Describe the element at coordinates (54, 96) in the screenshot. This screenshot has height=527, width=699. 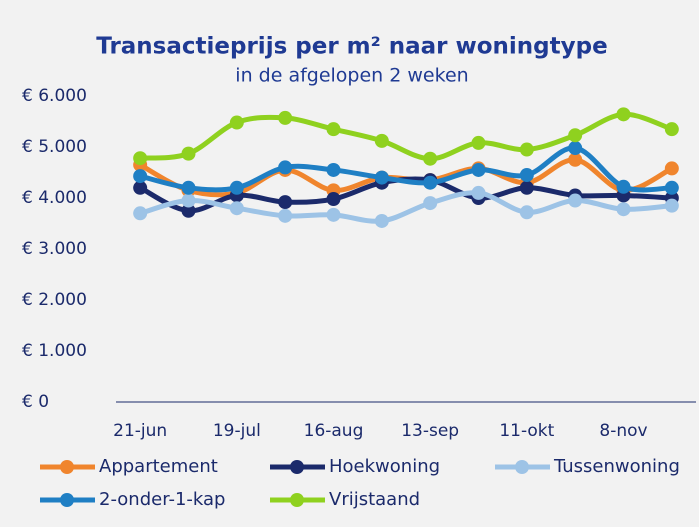
I see `y-tick-label: € 6.000` at that location.